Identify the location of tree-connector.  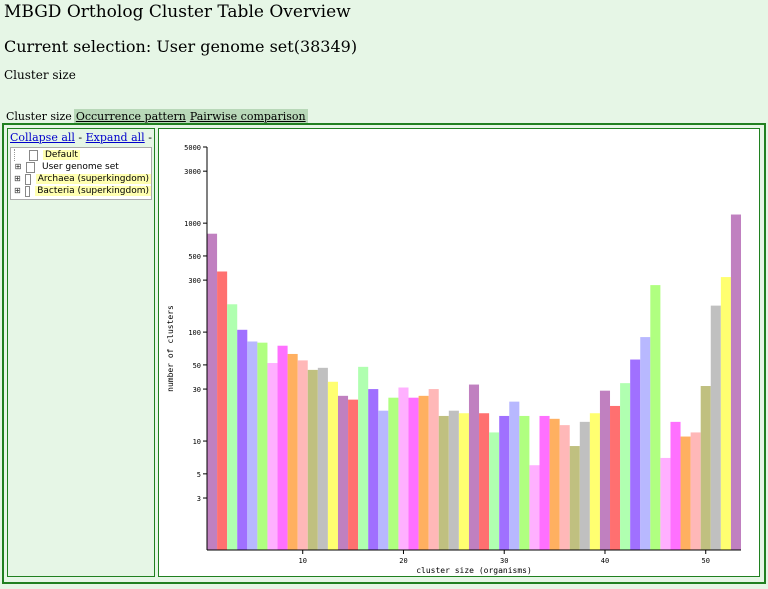
(19, 155).